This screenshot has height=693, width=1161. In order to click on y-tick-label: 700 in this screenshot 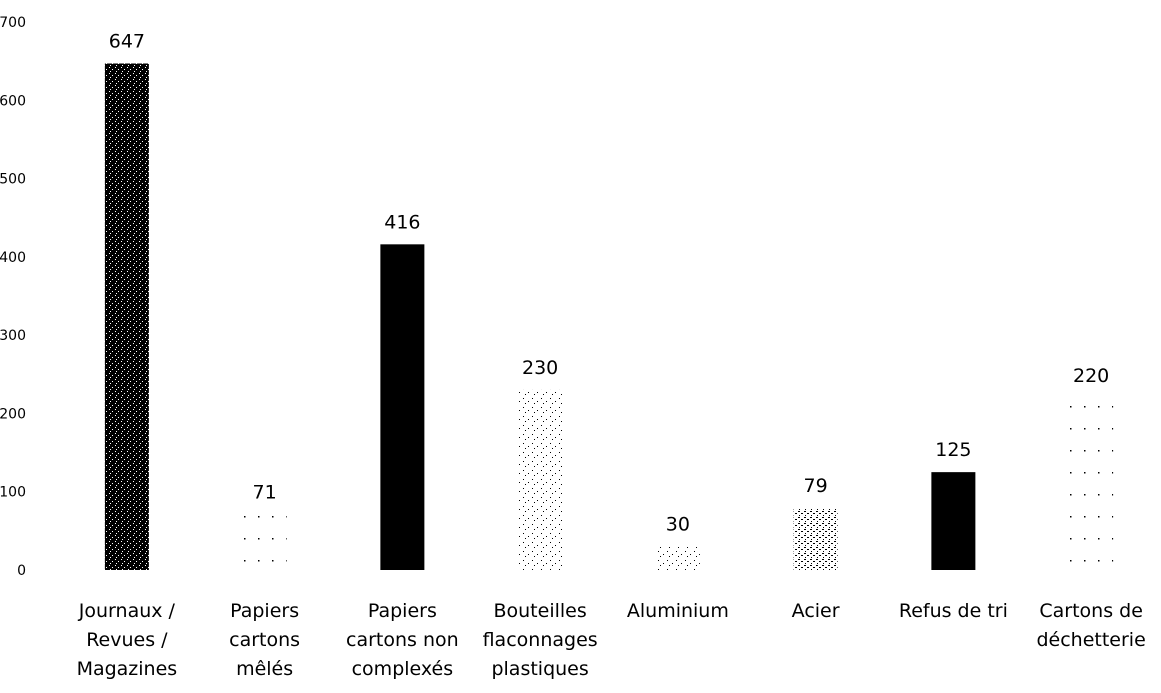, I will do `click(13, 23)`.